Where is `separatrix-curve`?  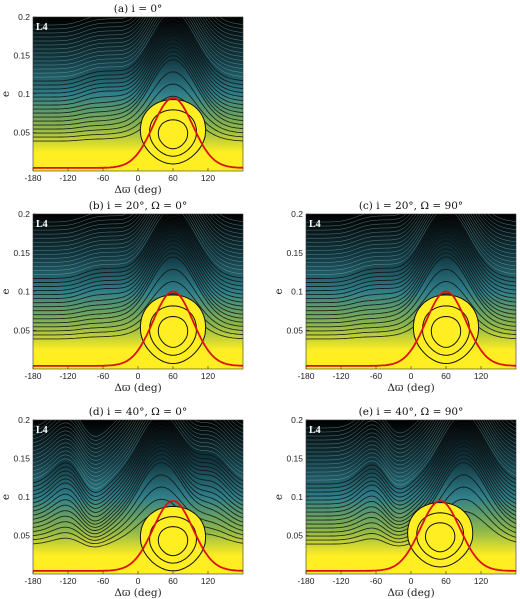
separatrix-curve is located at coordinates (138, 535).